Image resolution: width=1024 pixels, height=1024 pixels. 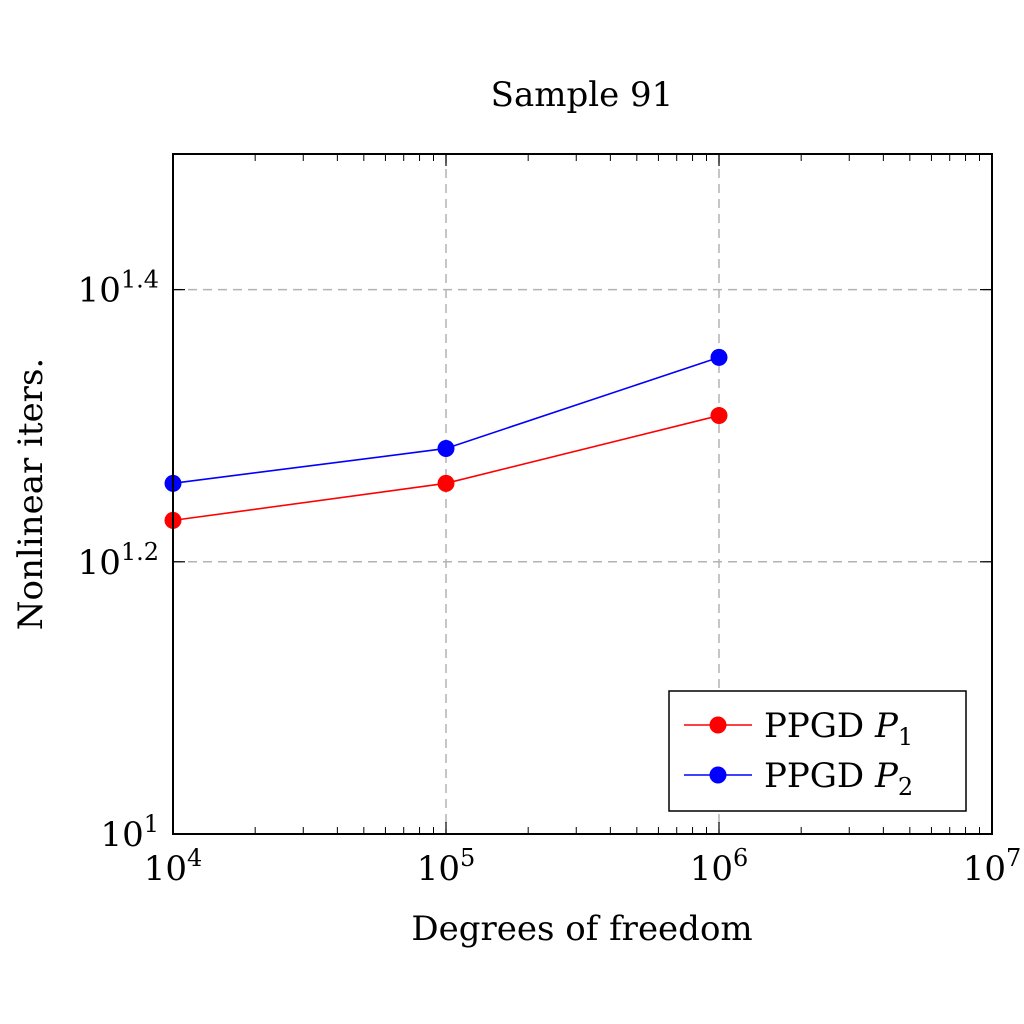 I want to click on legend-label-1: PPGD P1, so click(x=838, y=728).